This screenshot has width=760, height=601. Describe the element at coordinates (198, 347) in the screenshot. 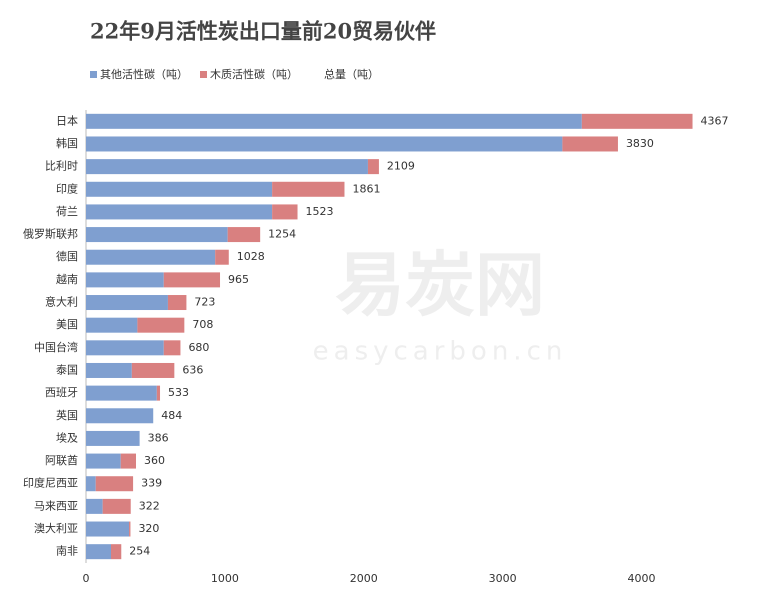

I see `total-label: 680` at that location.